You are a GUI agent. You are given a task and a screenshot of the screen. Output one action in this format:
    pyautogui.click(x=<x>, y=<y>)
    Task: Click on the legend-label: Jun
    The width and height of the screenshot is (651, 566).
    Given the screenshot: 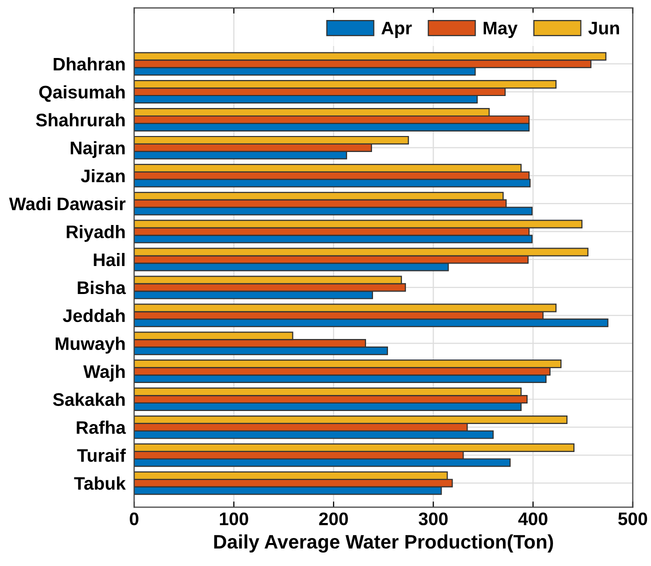 What is the action you would take?
    pyautogui.click(x=604, y=28)
    